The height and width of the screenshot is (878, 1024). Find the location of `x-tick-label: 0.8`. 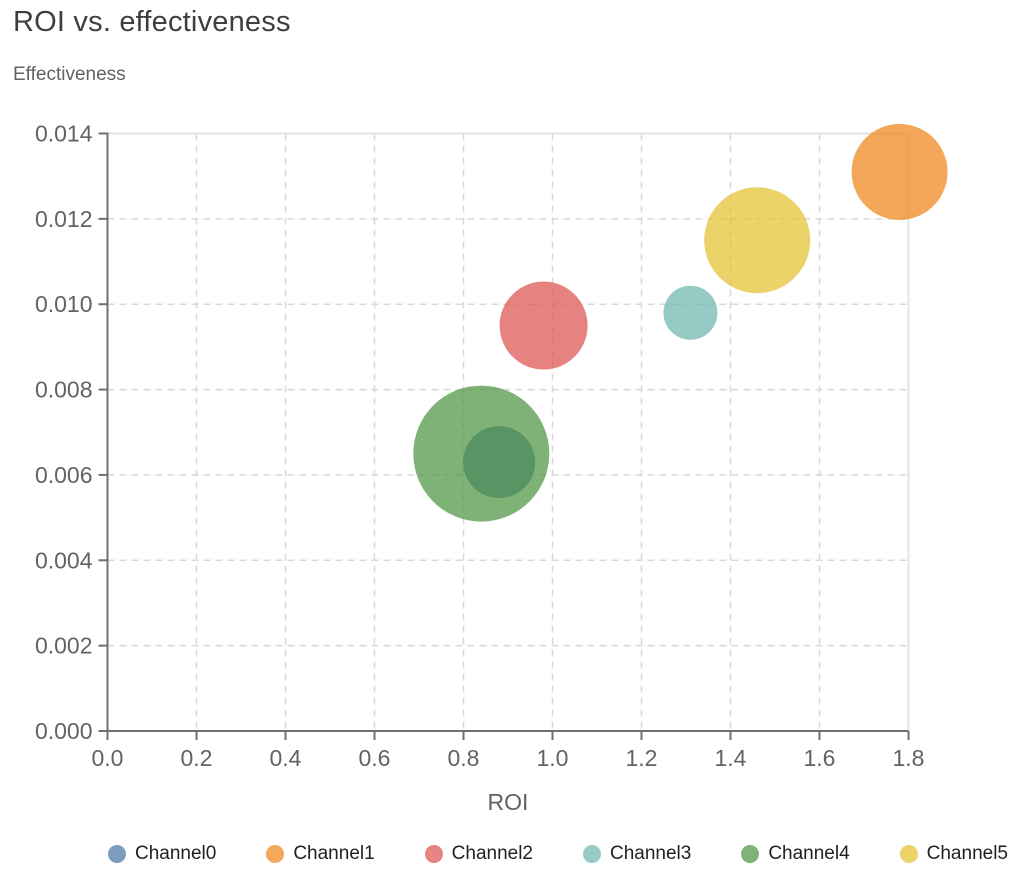

x-tick-label: 0.8 is located at coordinates (464, 758).